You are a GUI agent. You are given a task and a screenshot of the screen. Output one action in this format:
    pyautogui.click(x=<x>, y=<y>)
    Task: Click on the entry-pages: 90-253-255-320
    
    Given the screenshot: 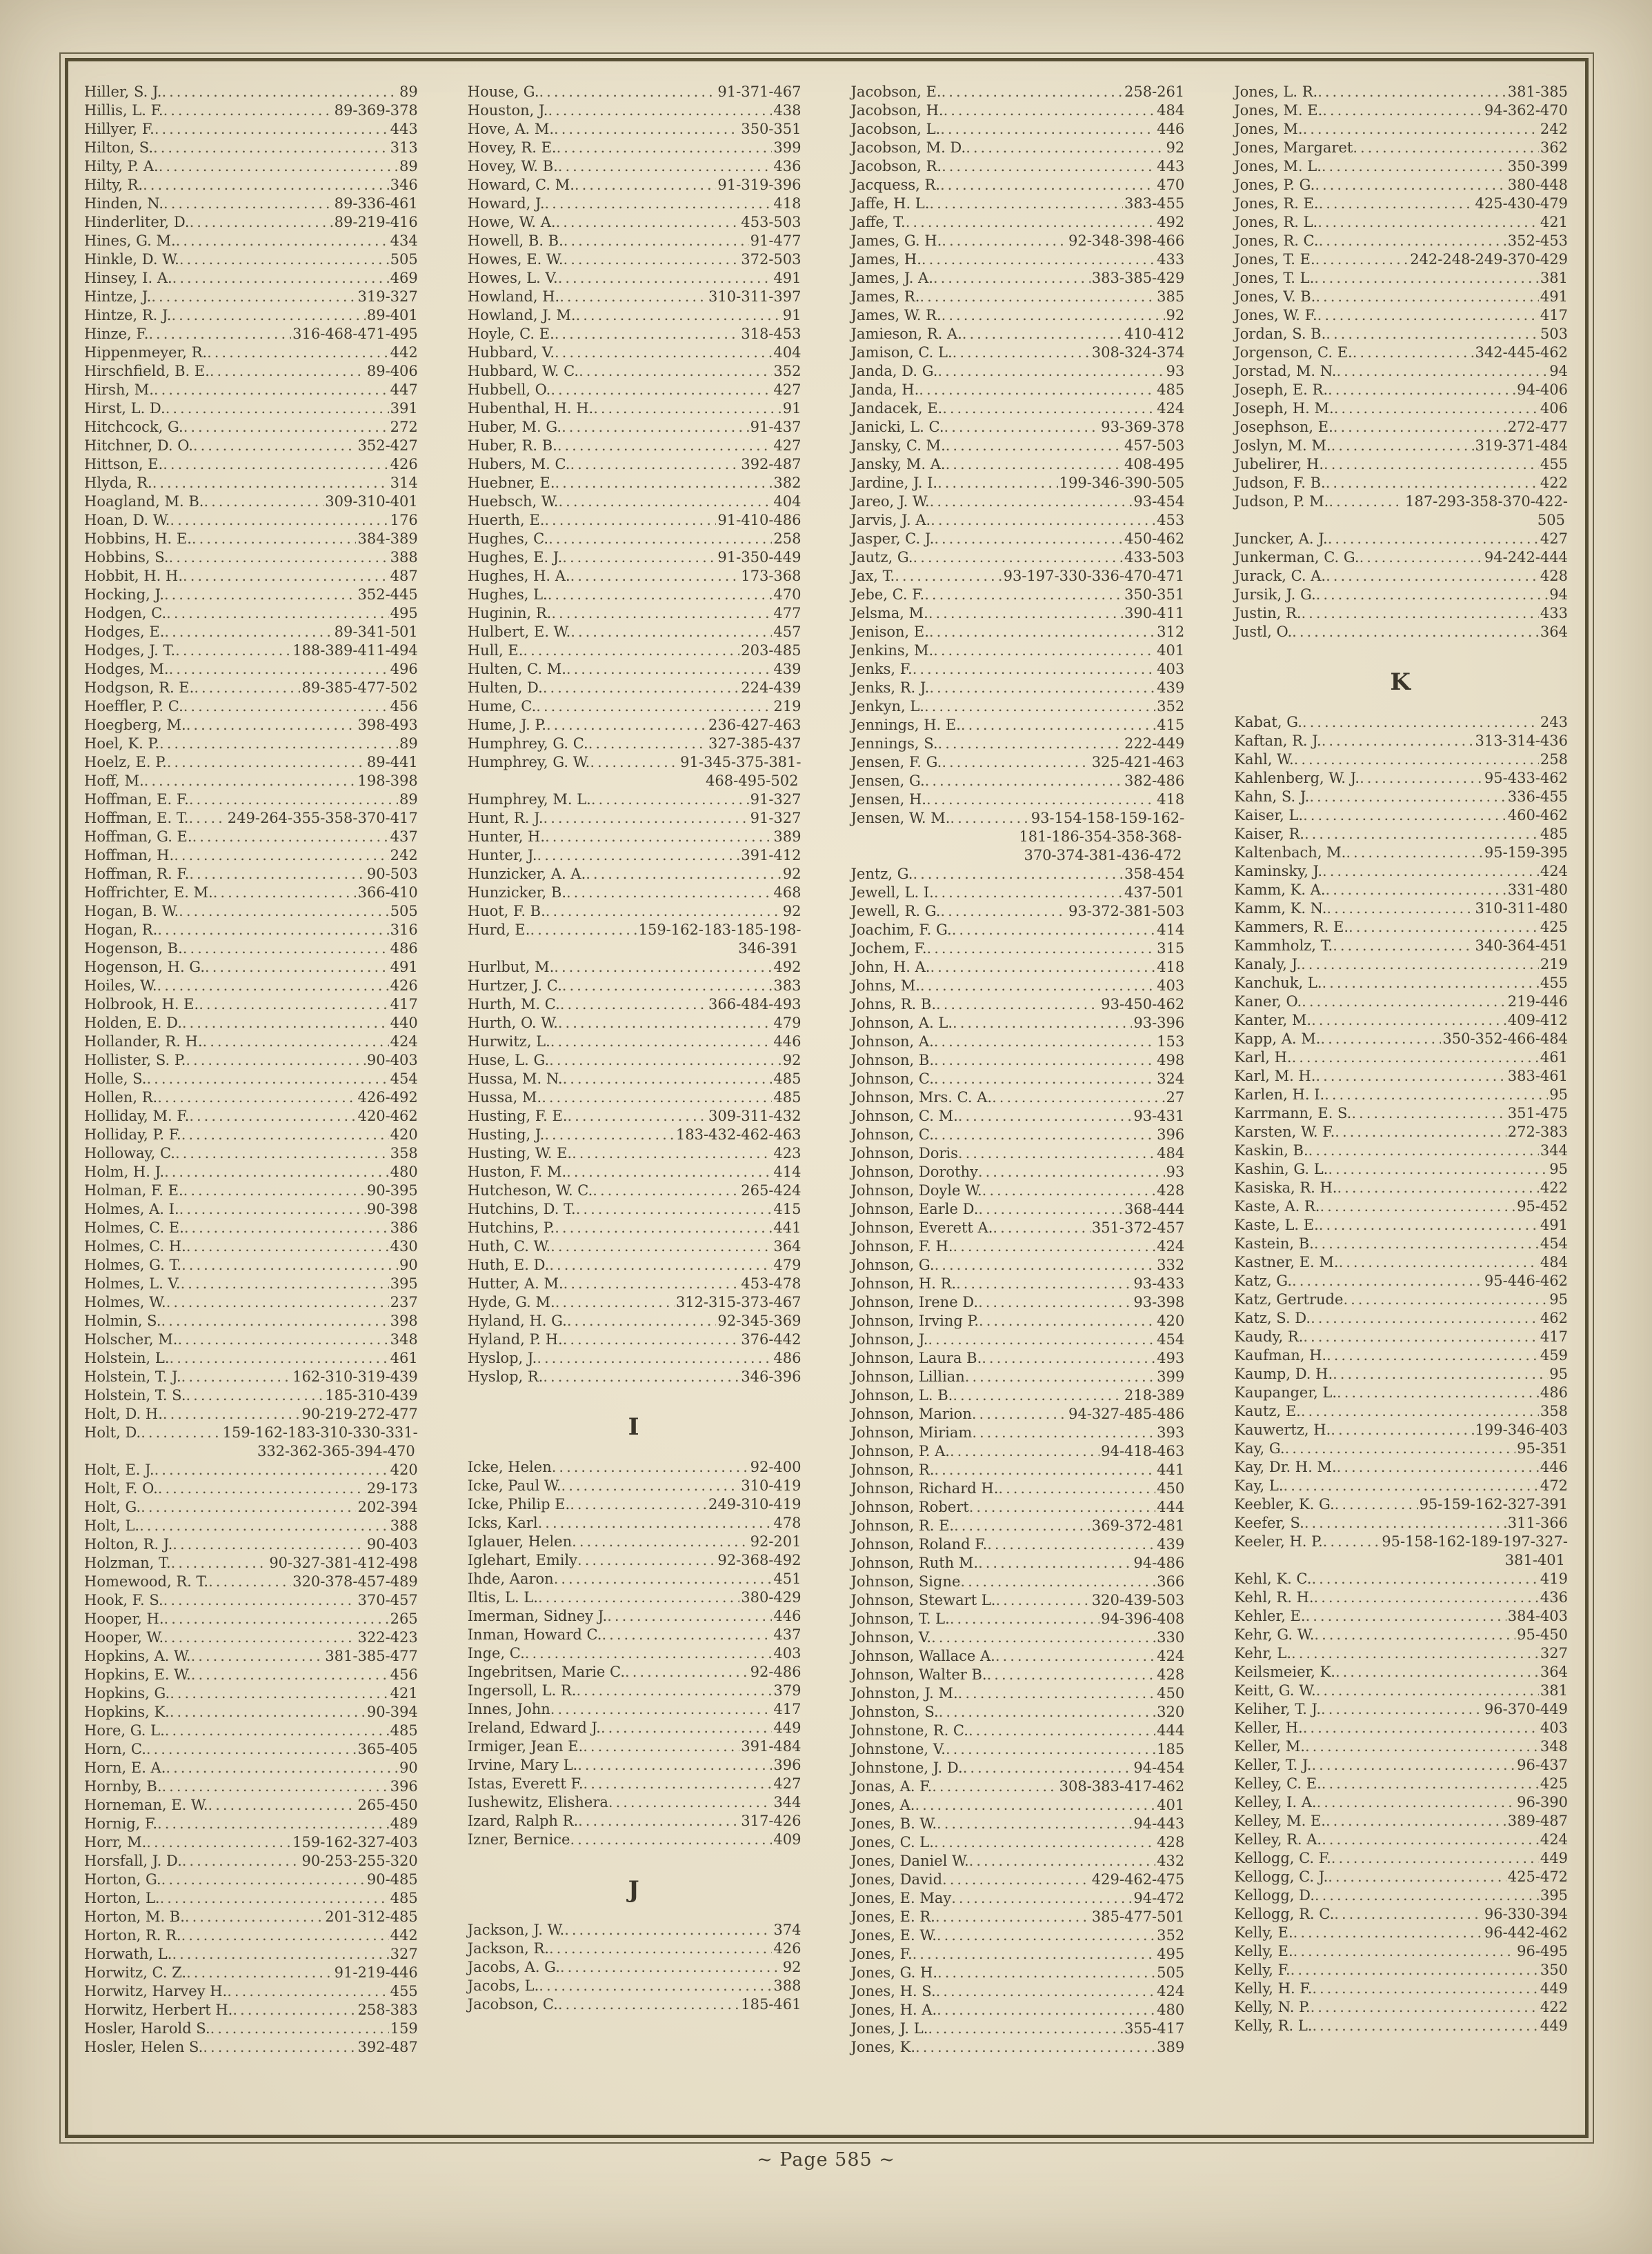 What is the action you would take?
    pyautogui.click(x=359, y=1861)
    